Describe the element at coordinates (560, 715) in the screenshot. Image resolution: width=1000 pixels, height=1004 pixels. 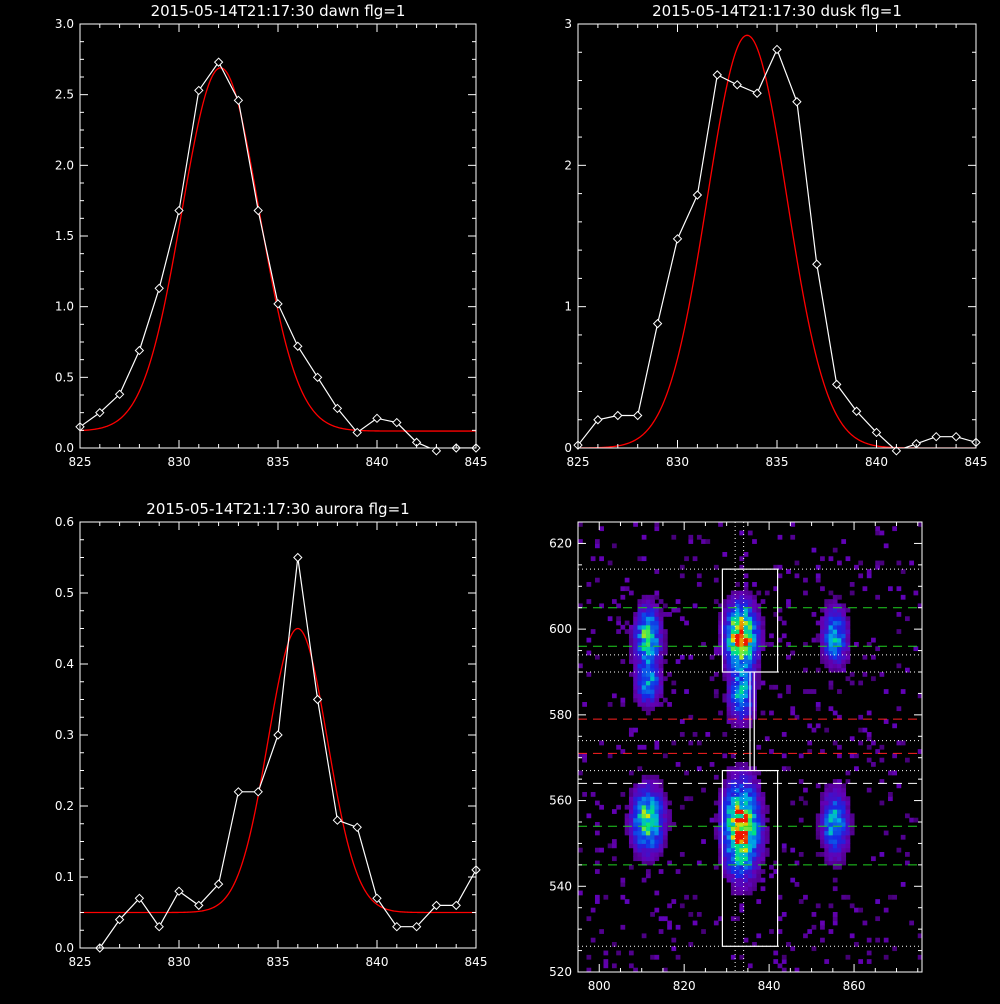
I see `y-tick-label: 580` at that location.